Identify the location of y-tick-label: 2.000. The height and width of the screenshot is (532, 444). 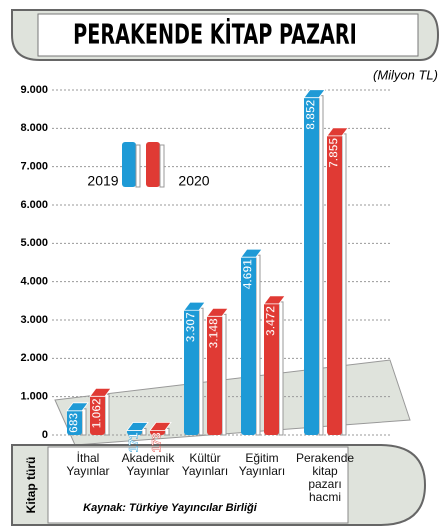
(34, 358).